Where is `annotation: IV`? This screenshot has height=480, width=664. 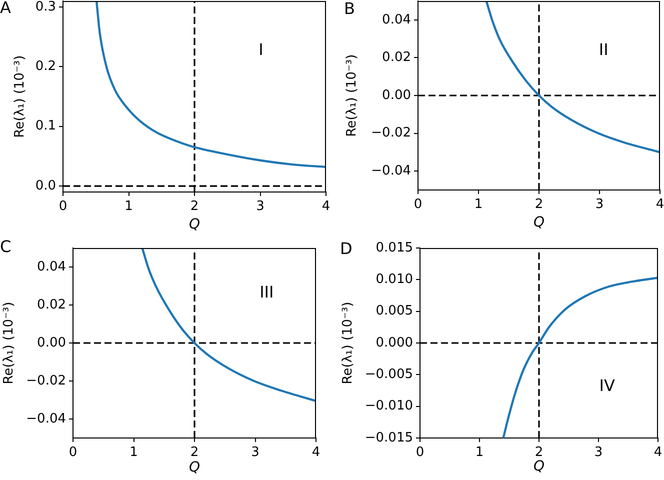
annotation: IV is located at coordinates (607, 385).